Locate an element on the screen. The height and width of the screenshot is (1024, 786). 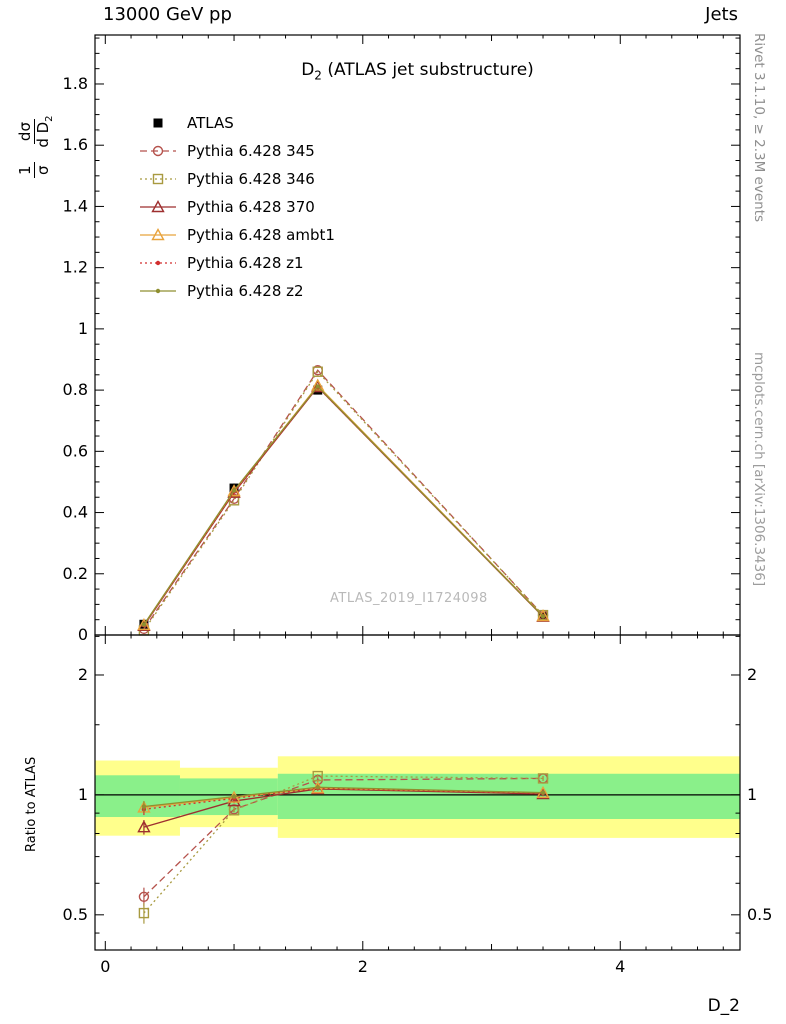
legend-marker-atlas-icon is located at coordinates (158, 123).